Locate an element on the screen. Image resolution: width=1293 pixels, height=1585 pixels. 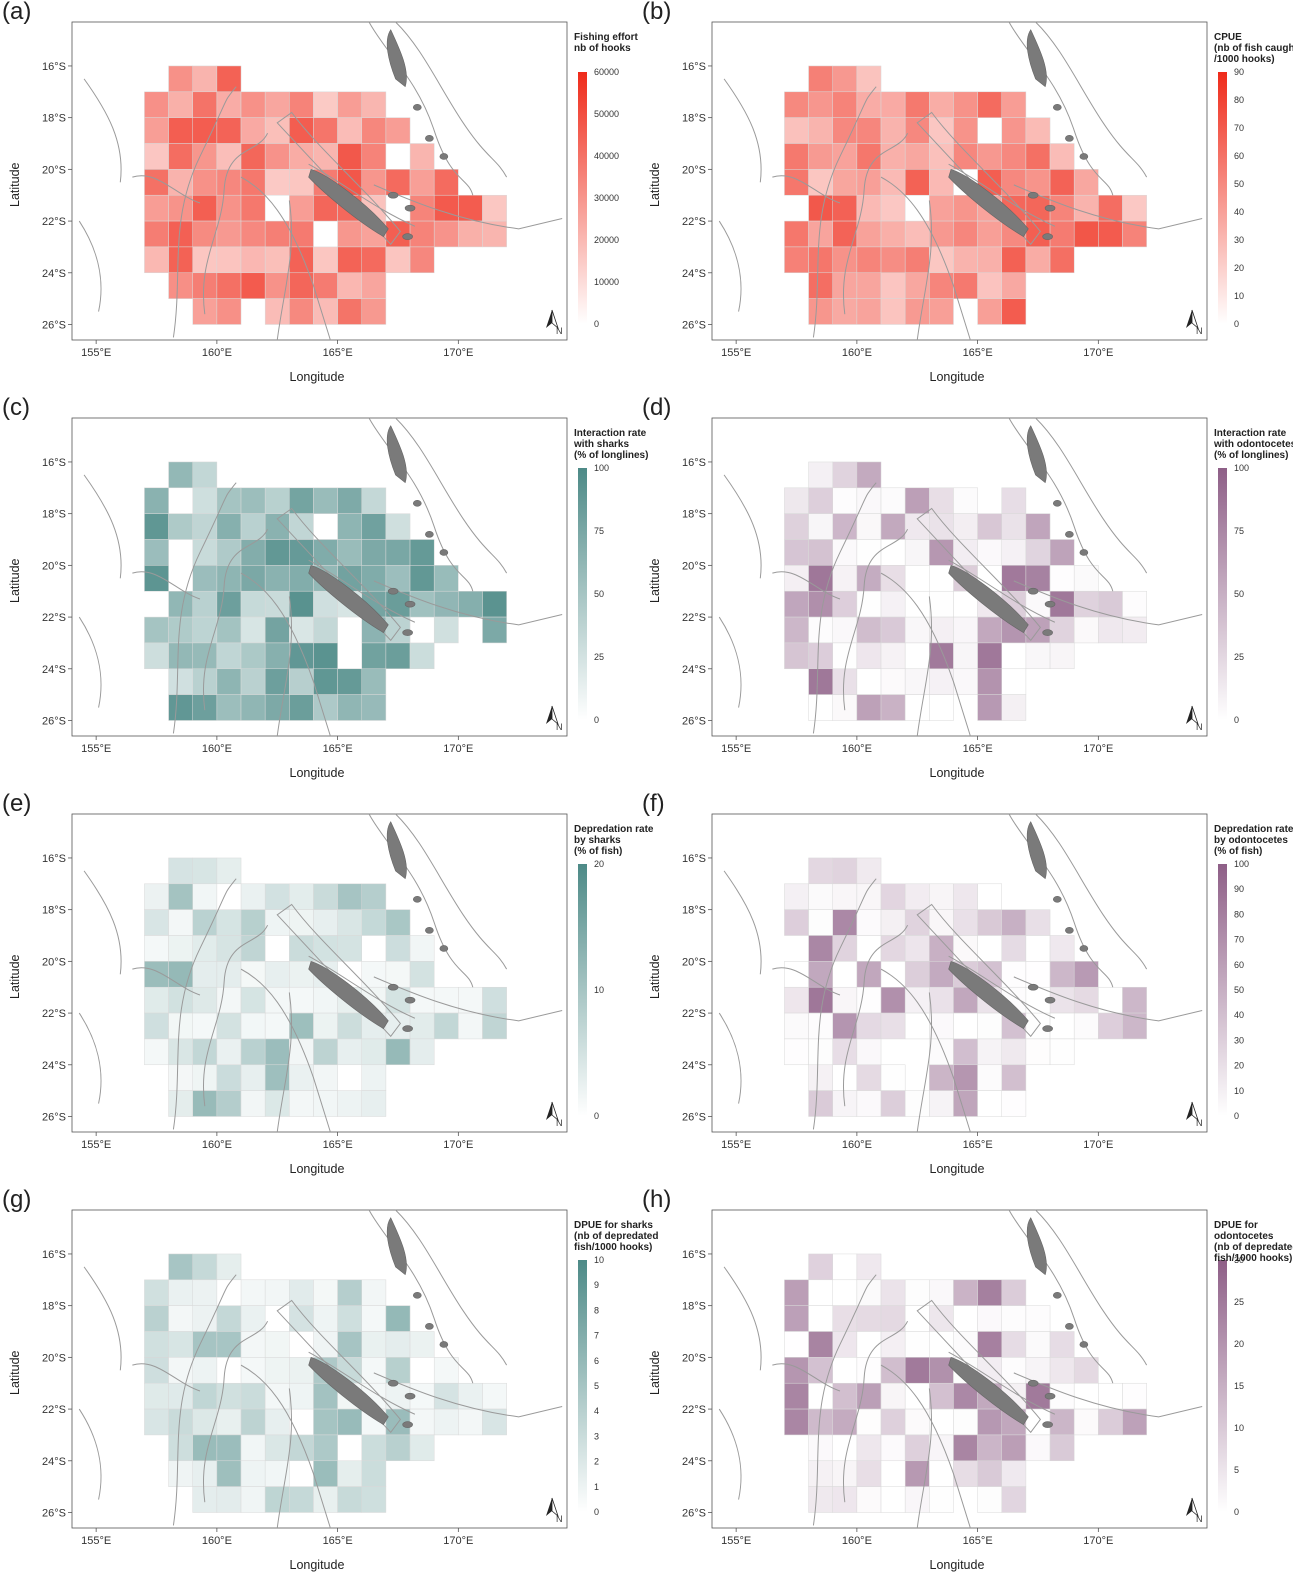
lat-tick-label: 18°S is located at coordinates (54, 911).